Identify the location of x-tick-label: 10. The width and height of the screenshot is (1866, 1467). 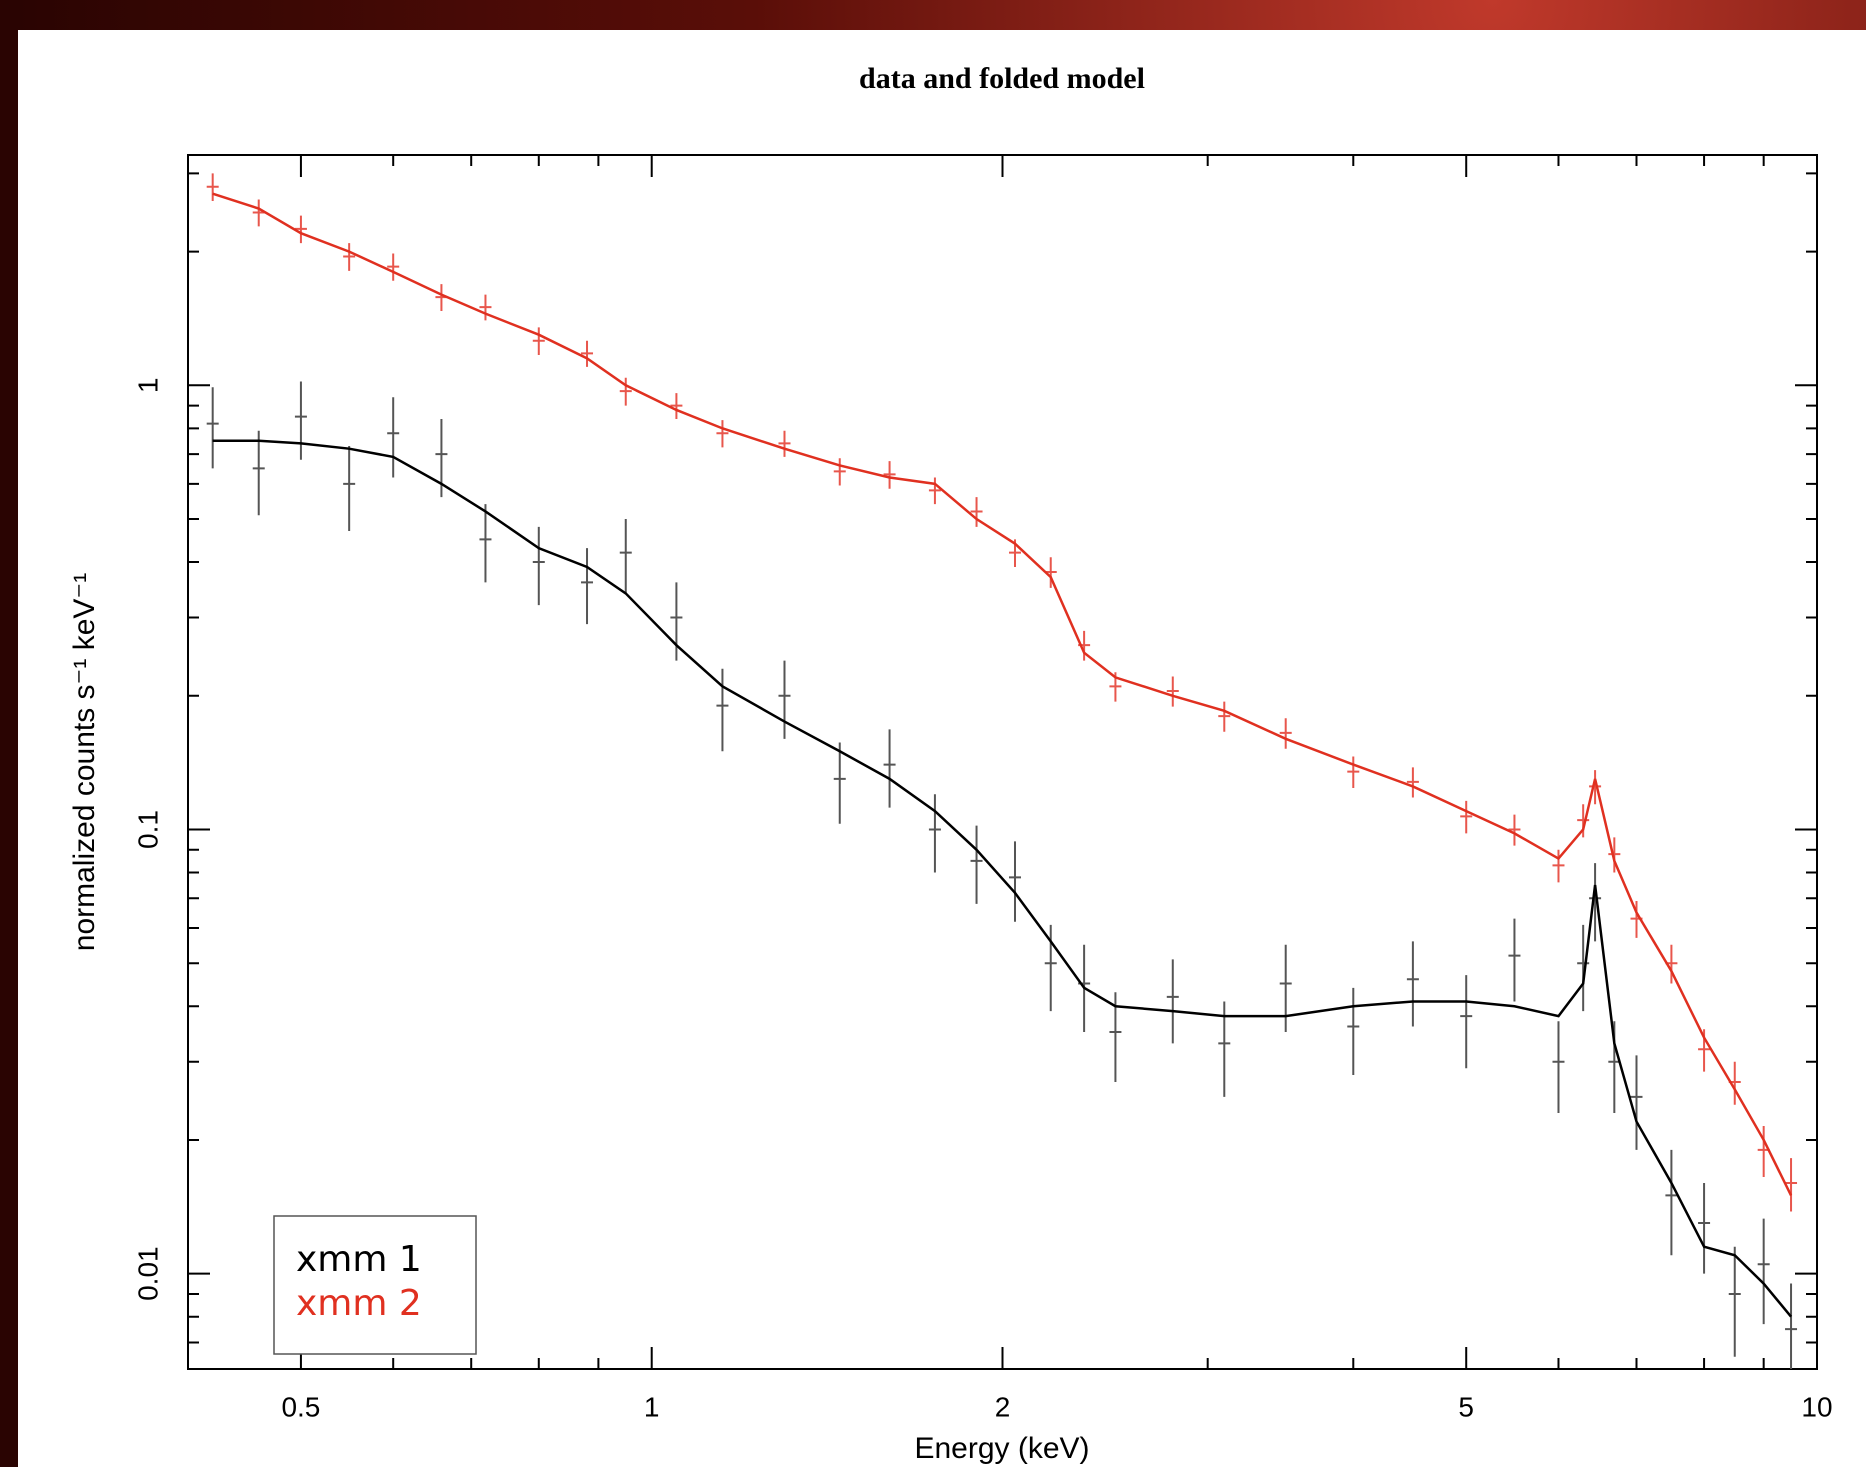
(1816, 1406).